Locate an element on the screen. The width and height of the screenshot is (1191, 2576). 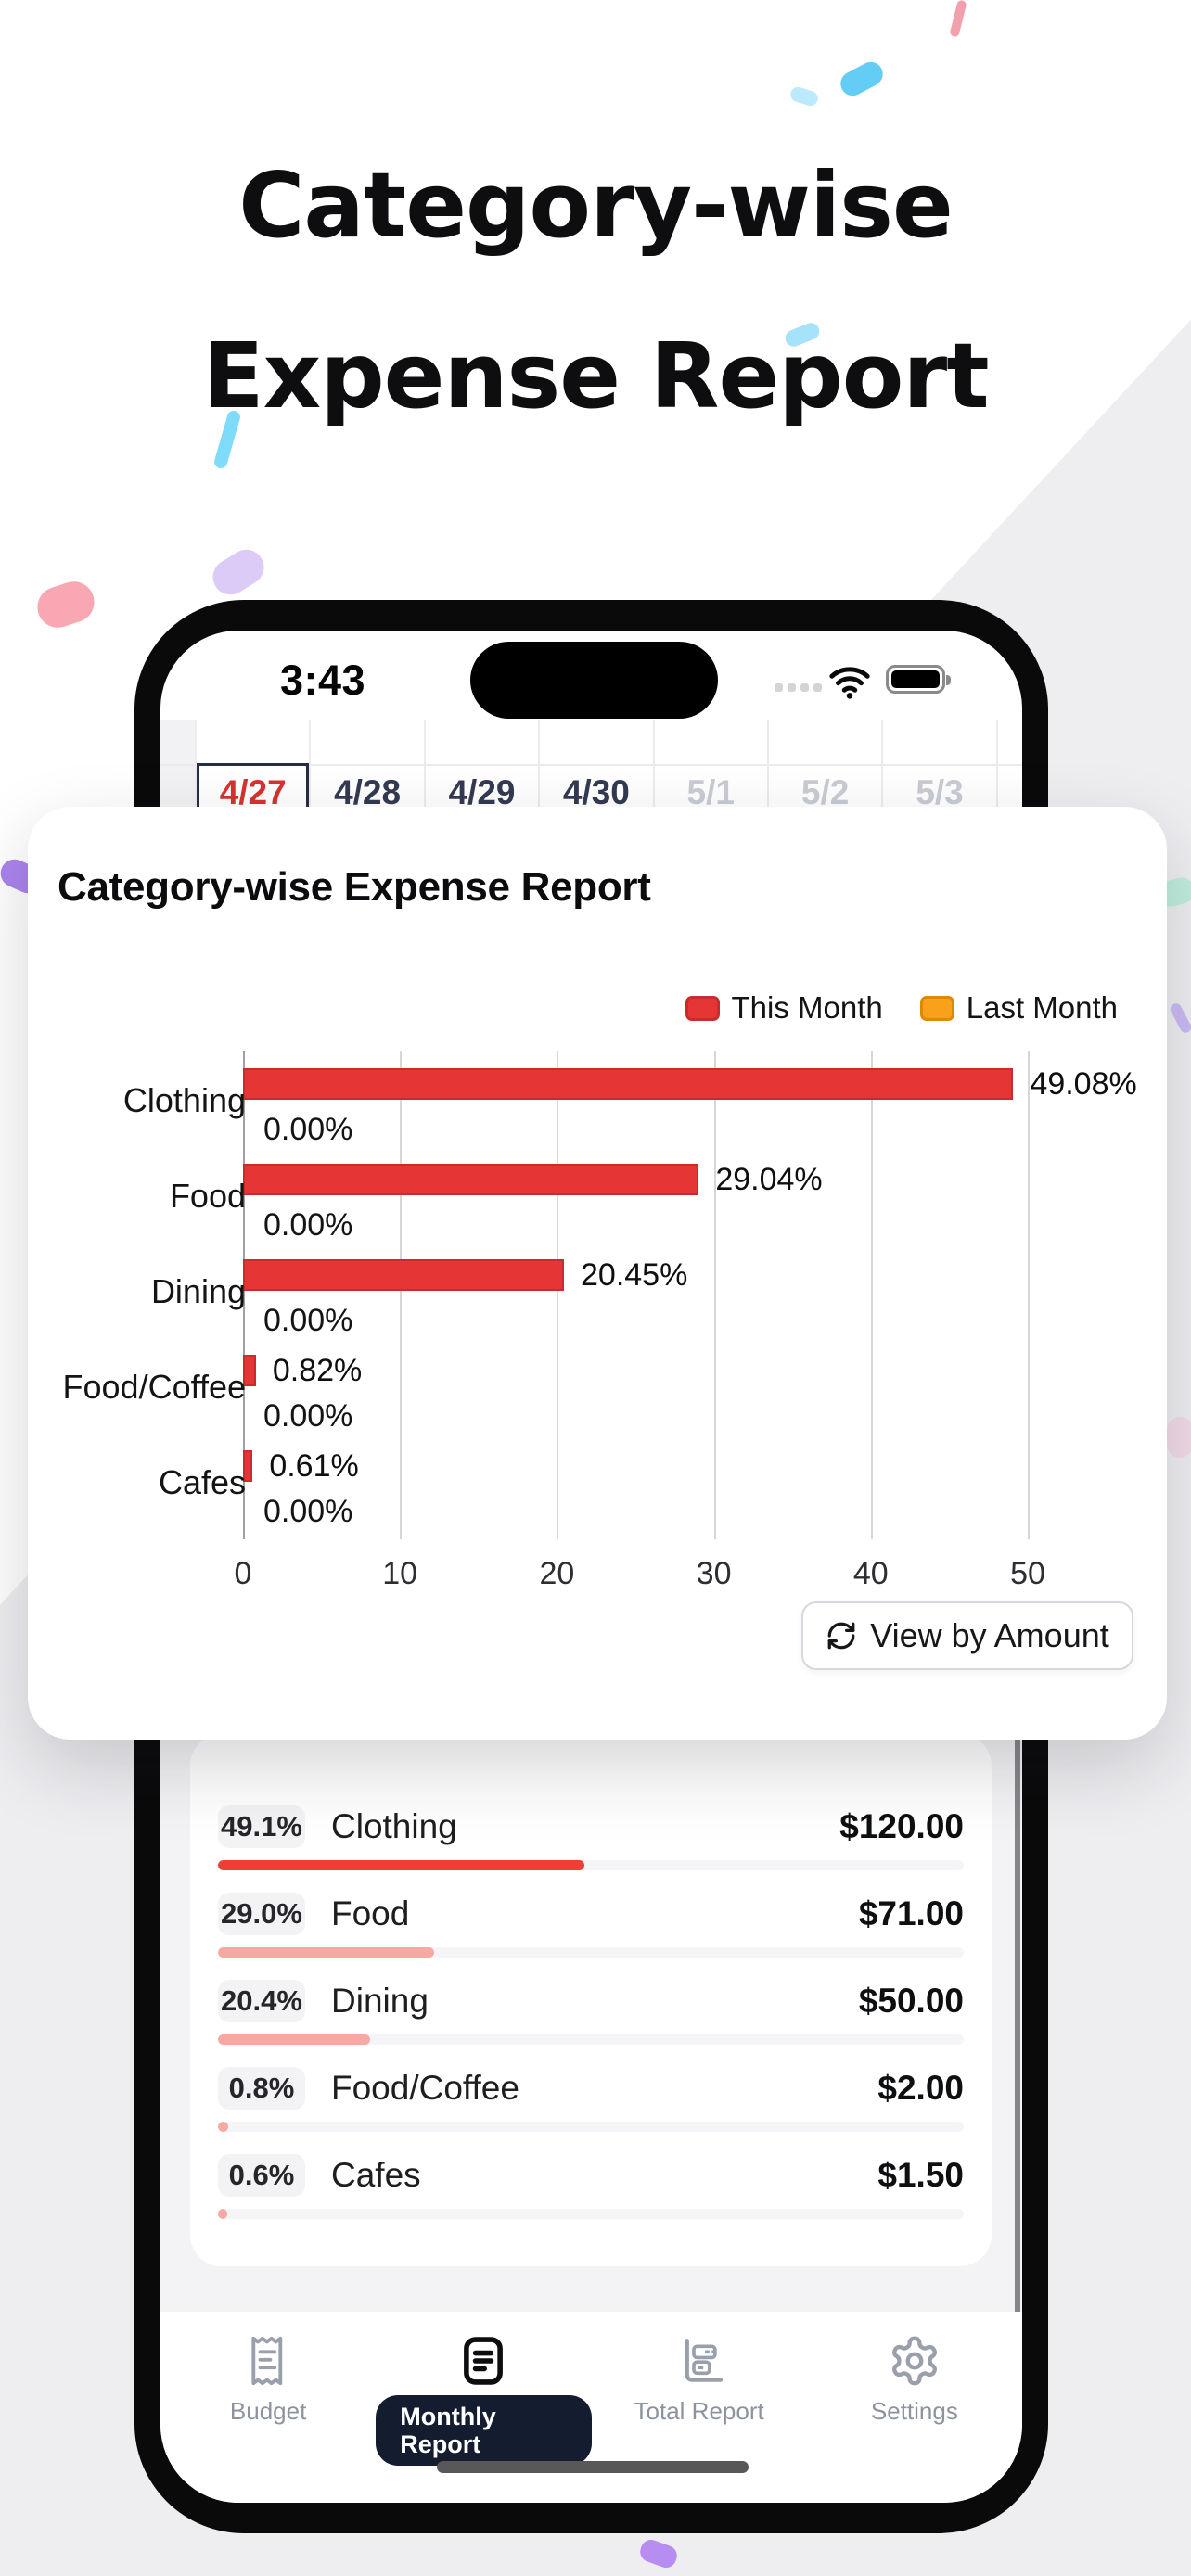
legend-item: This Month is located at coordinates (784, 1008).